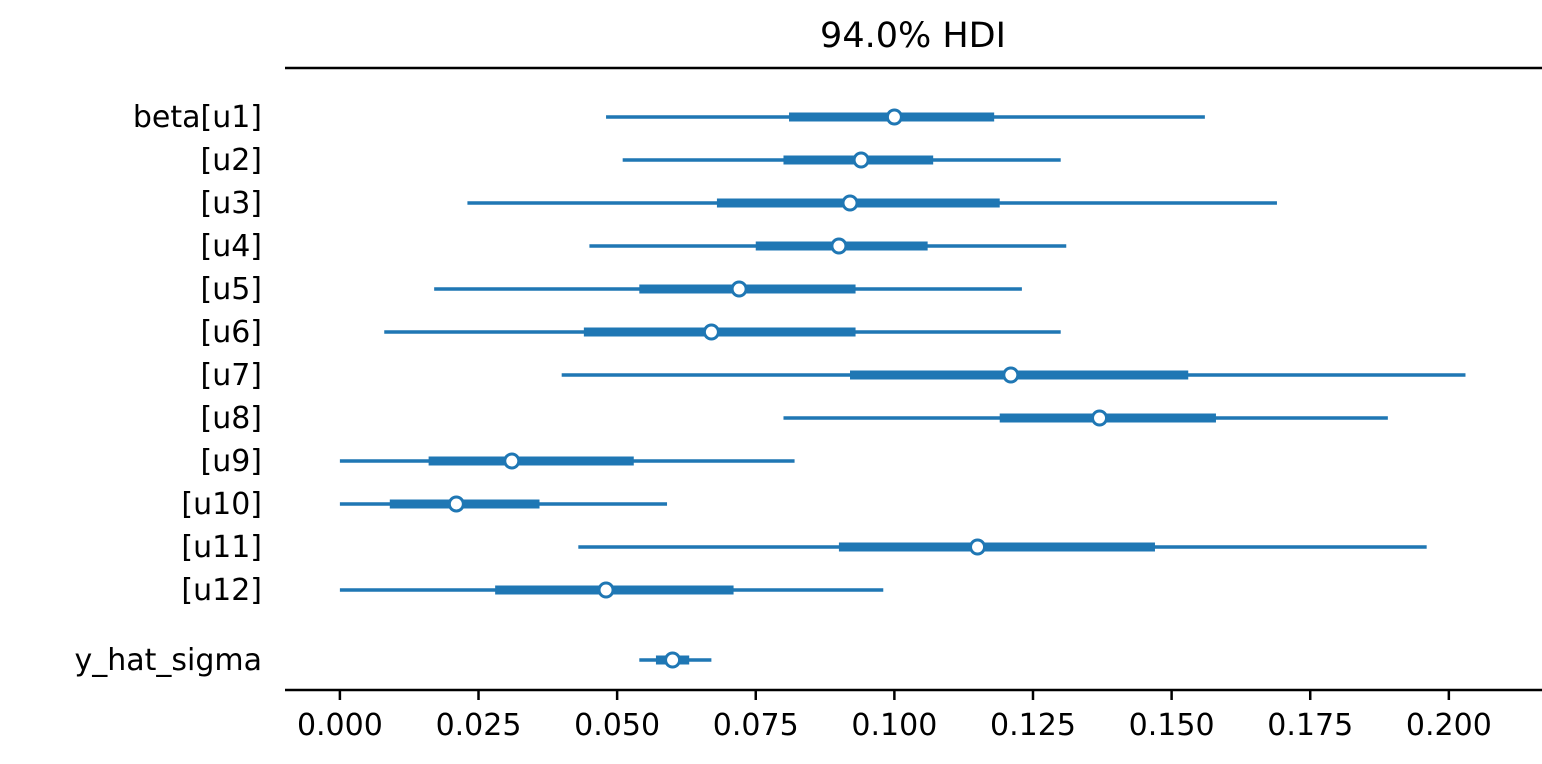 The width and height of the screenshot is (1542, 764). Describe the element at coordinates (231, 160) in the screenshot. I see `y-axis-label: [u2]` at that location.